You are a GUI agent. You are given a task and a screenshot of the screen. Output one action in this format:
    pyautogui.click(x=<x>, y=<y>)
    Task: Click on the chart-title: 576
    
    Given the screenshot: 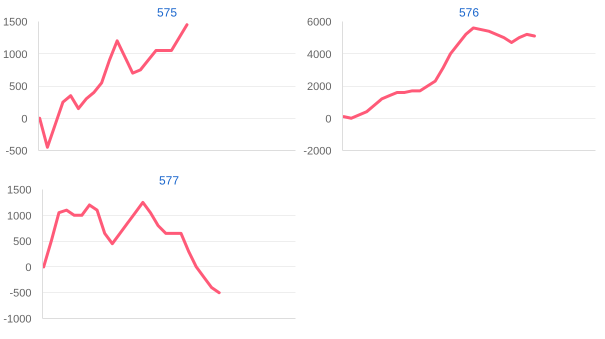 What is the action you would take?
    pyautogui.click(x=469, y=13)
    